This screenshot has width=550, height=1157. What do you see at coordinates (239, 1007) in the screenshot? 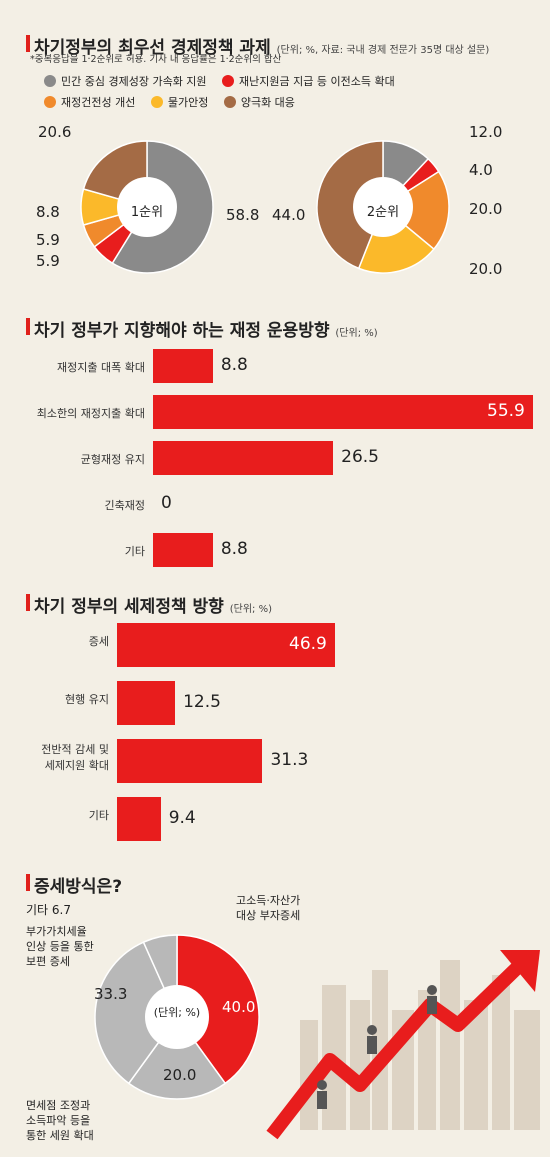
I see `pie3-value-label: 40.0` at bounding box center [239, 1007].